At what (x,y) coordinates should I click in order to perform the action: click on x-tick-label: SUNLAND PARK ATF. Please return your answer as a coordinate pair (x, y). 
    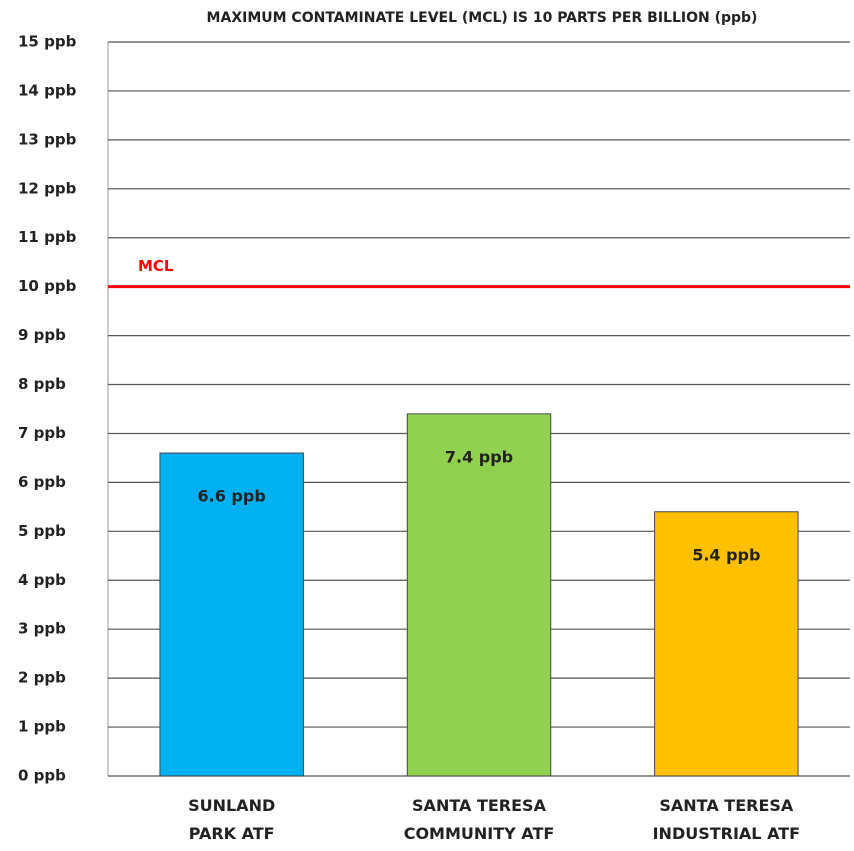
    Looking at the image, I should click on (232, 819).